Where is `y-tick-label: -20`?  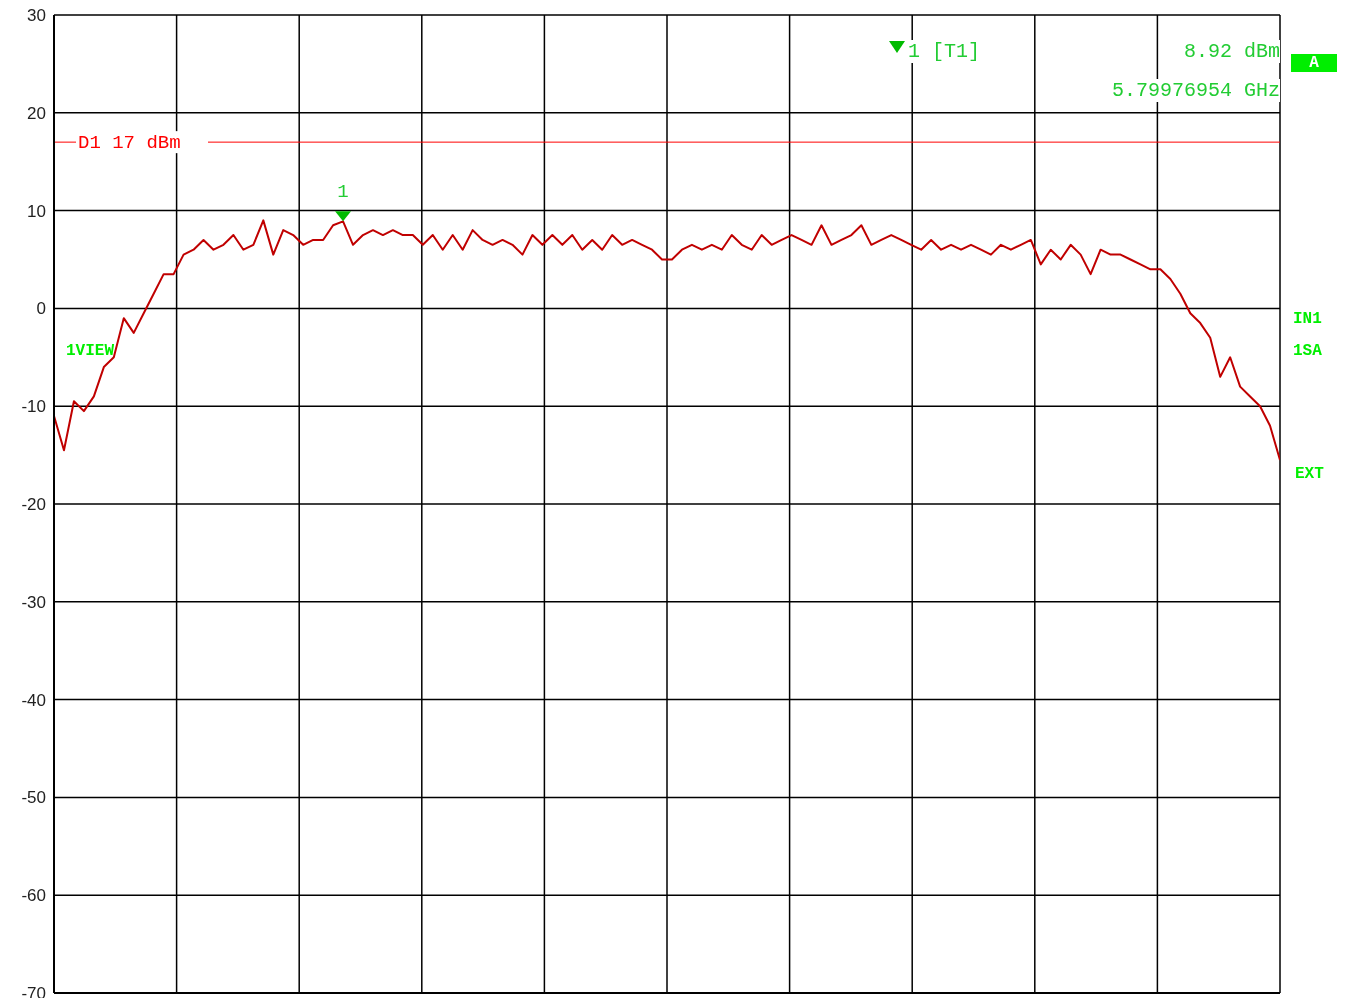 y-tick-label: -20 is located at coordinates (33, 505).